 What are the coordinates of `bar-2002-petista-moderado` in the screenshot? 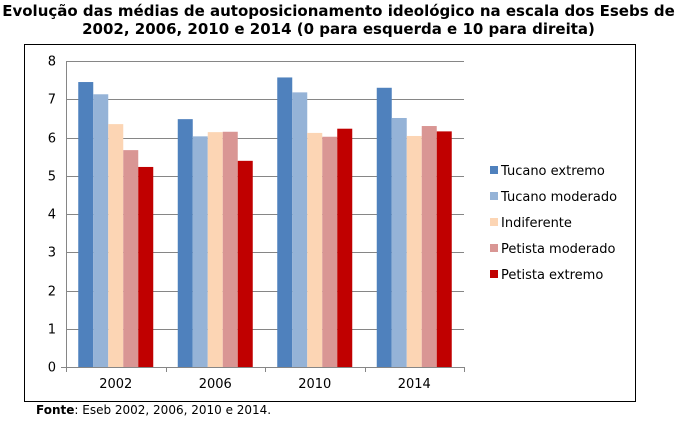 It's located at (131, 258).